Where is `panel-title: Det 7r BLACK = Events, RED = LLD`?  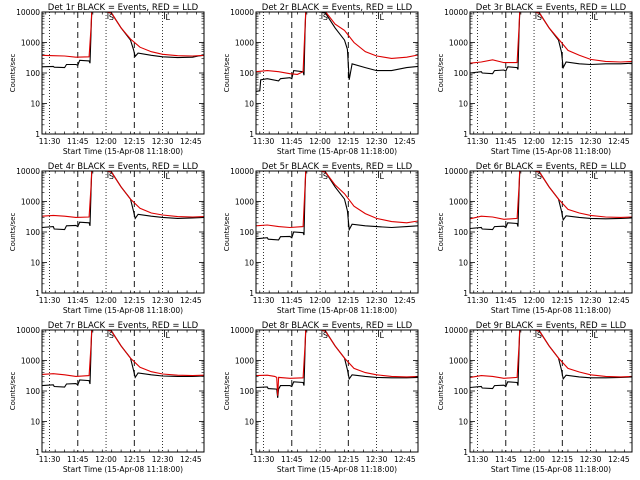
panel-title: Det 7r BLACK = Events, RED = LLD is located at coordinates (123, 326).